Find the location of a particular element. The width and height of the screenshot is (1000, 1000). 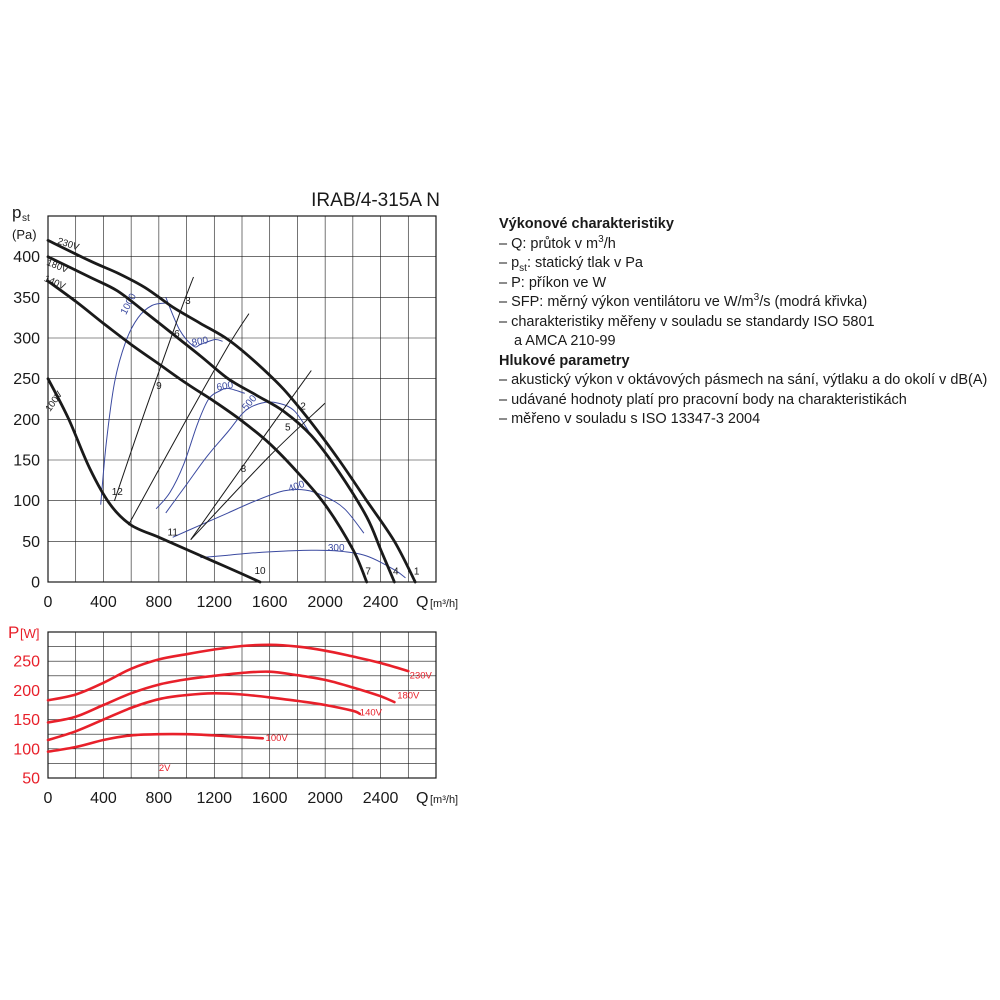

operating-point-label: 1 is located at coordinates (417, 572).